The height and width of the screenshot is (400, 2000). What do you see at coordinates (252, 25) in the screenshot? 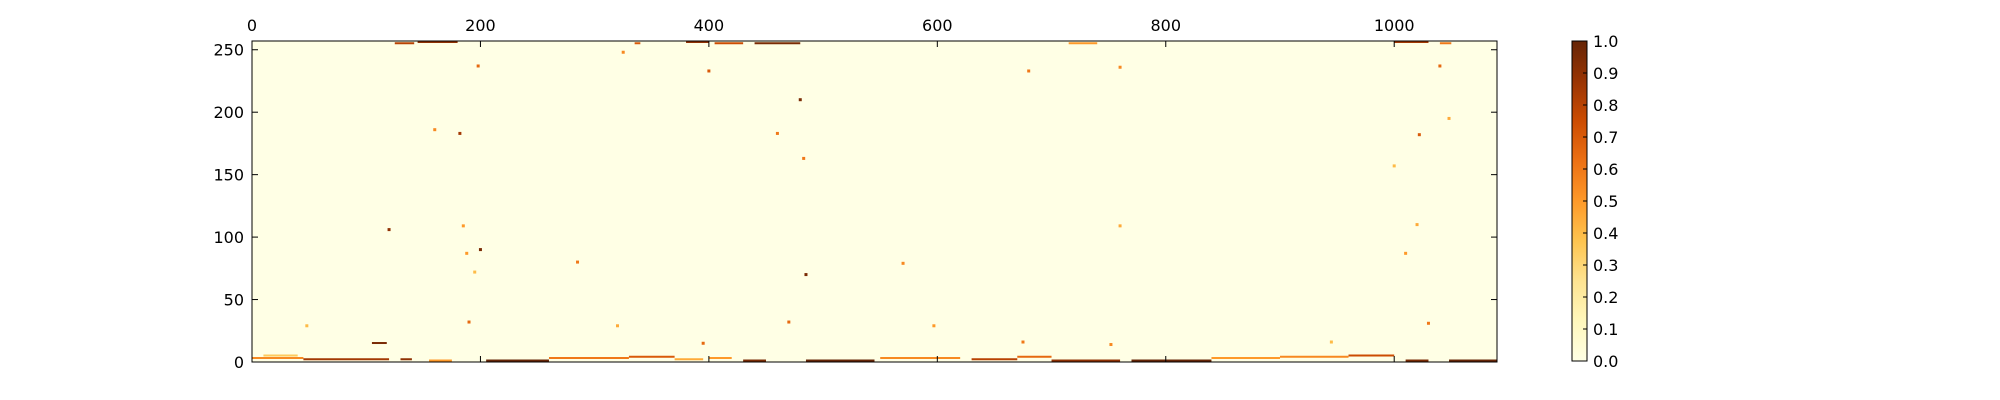
I see `x-tick-label: 0` at bounding box center [252, 25].